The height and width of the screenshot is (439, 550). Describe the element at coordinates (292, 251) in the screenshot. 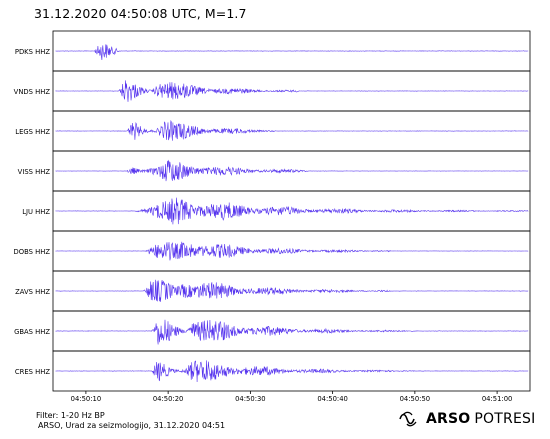

I see `waveform-dobs` at that location.